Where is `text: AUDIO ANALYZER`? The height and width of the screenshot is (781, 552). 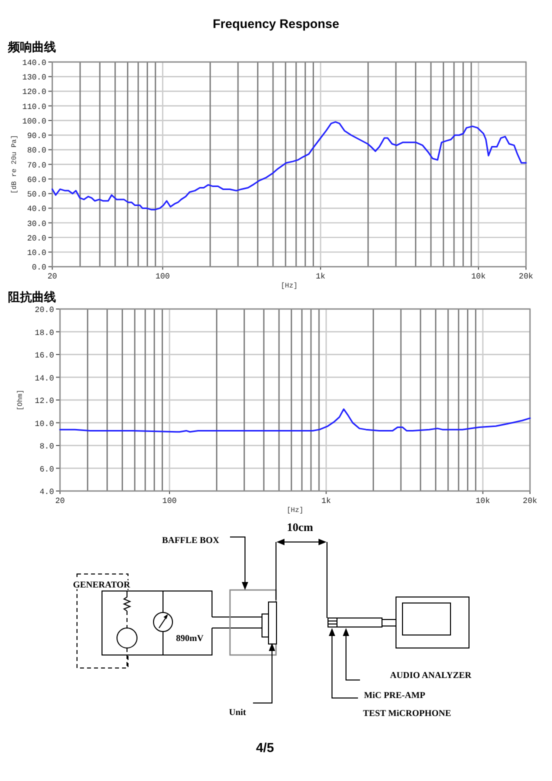 text: AUDIO ANALYZER is located at coordinates (431, 675).